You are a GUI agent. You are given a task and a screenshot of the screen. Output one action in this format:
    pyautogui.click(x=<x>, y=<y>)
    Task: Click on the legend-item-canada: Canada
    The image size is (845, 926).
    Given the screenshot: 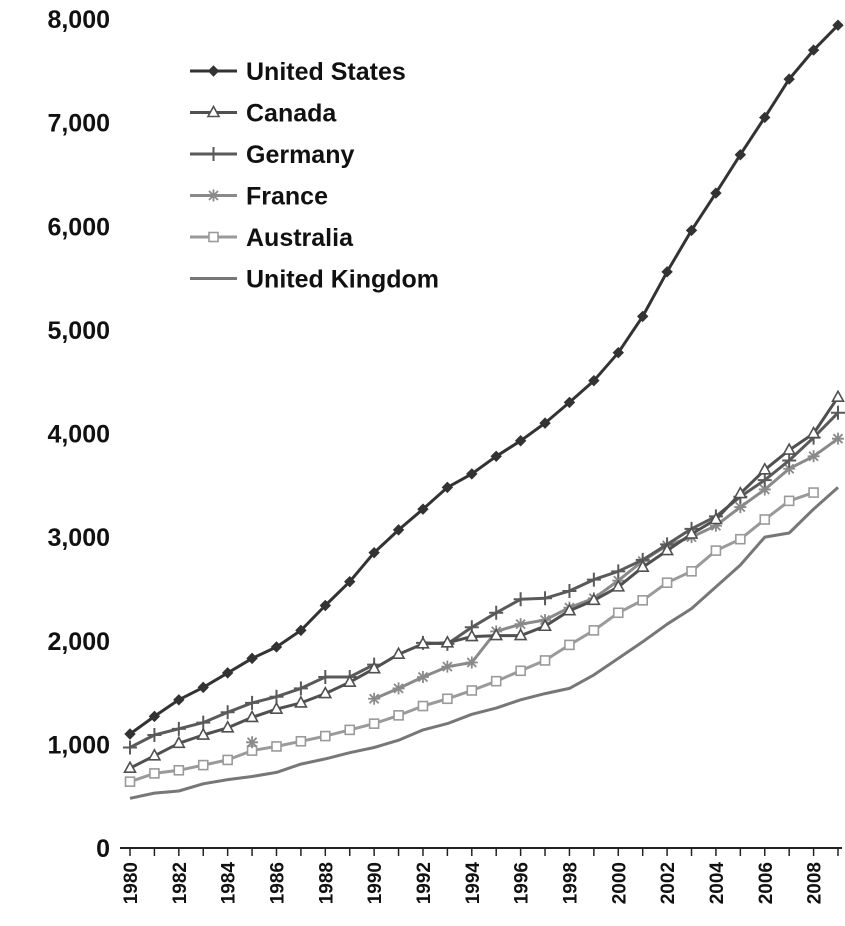 What is the action you would take?
    pyautogui.click(x=263, y=114)
    